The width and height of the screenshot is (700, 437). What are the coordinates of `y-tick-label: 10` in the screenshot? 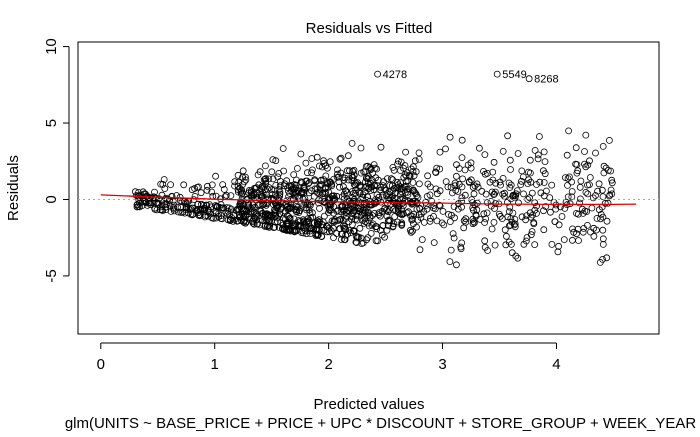 It's located at (51, 46).